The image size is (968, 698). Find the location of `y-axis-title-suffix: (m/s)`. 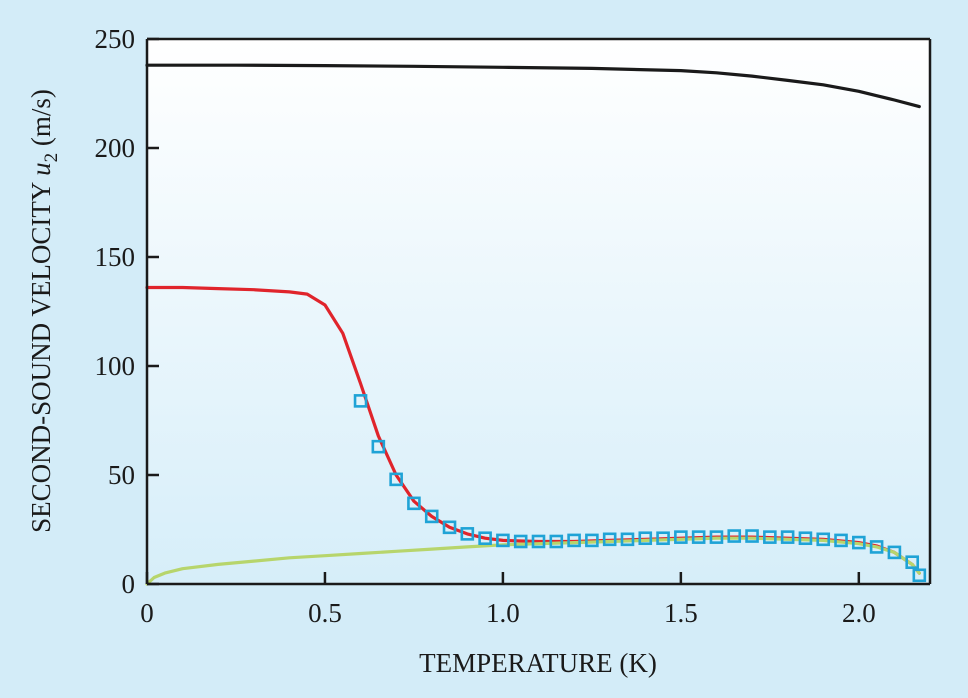

y-axis-title-suffix: (m/s) is located at coordinates (41, 121).